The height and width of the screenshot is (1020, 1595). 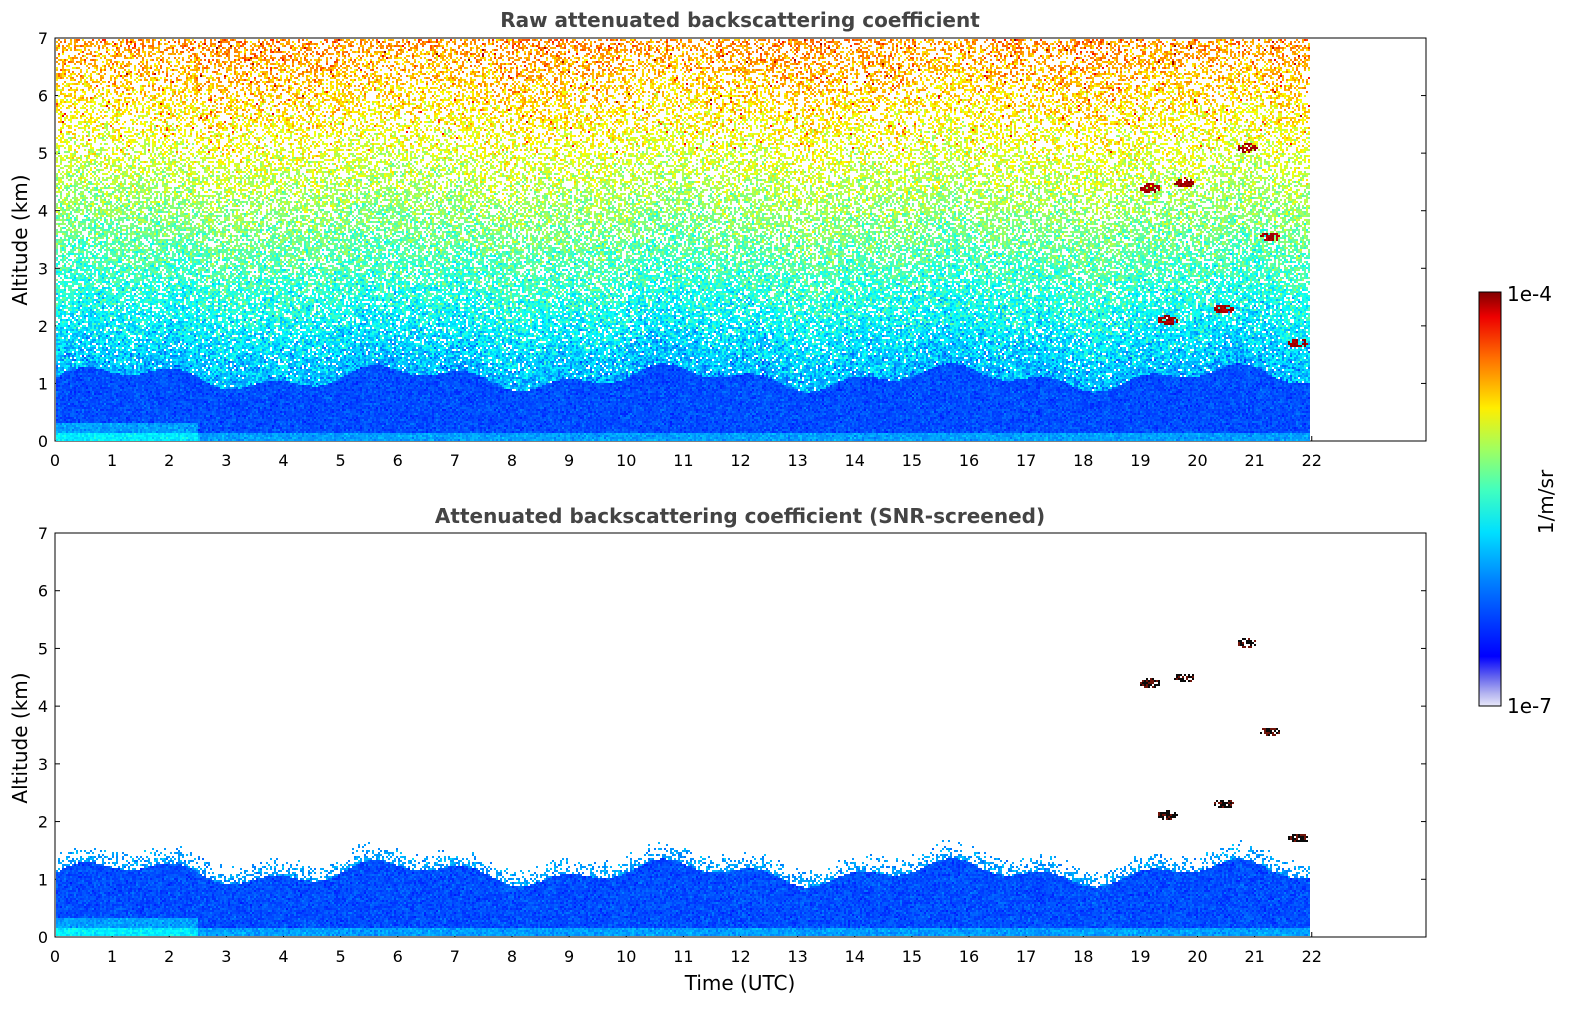 What do you see at coordinates (20, 737) in the screenshot?
I see `panel-screened-ylabel: Altitude (km)` at bounding box center [20, 737].